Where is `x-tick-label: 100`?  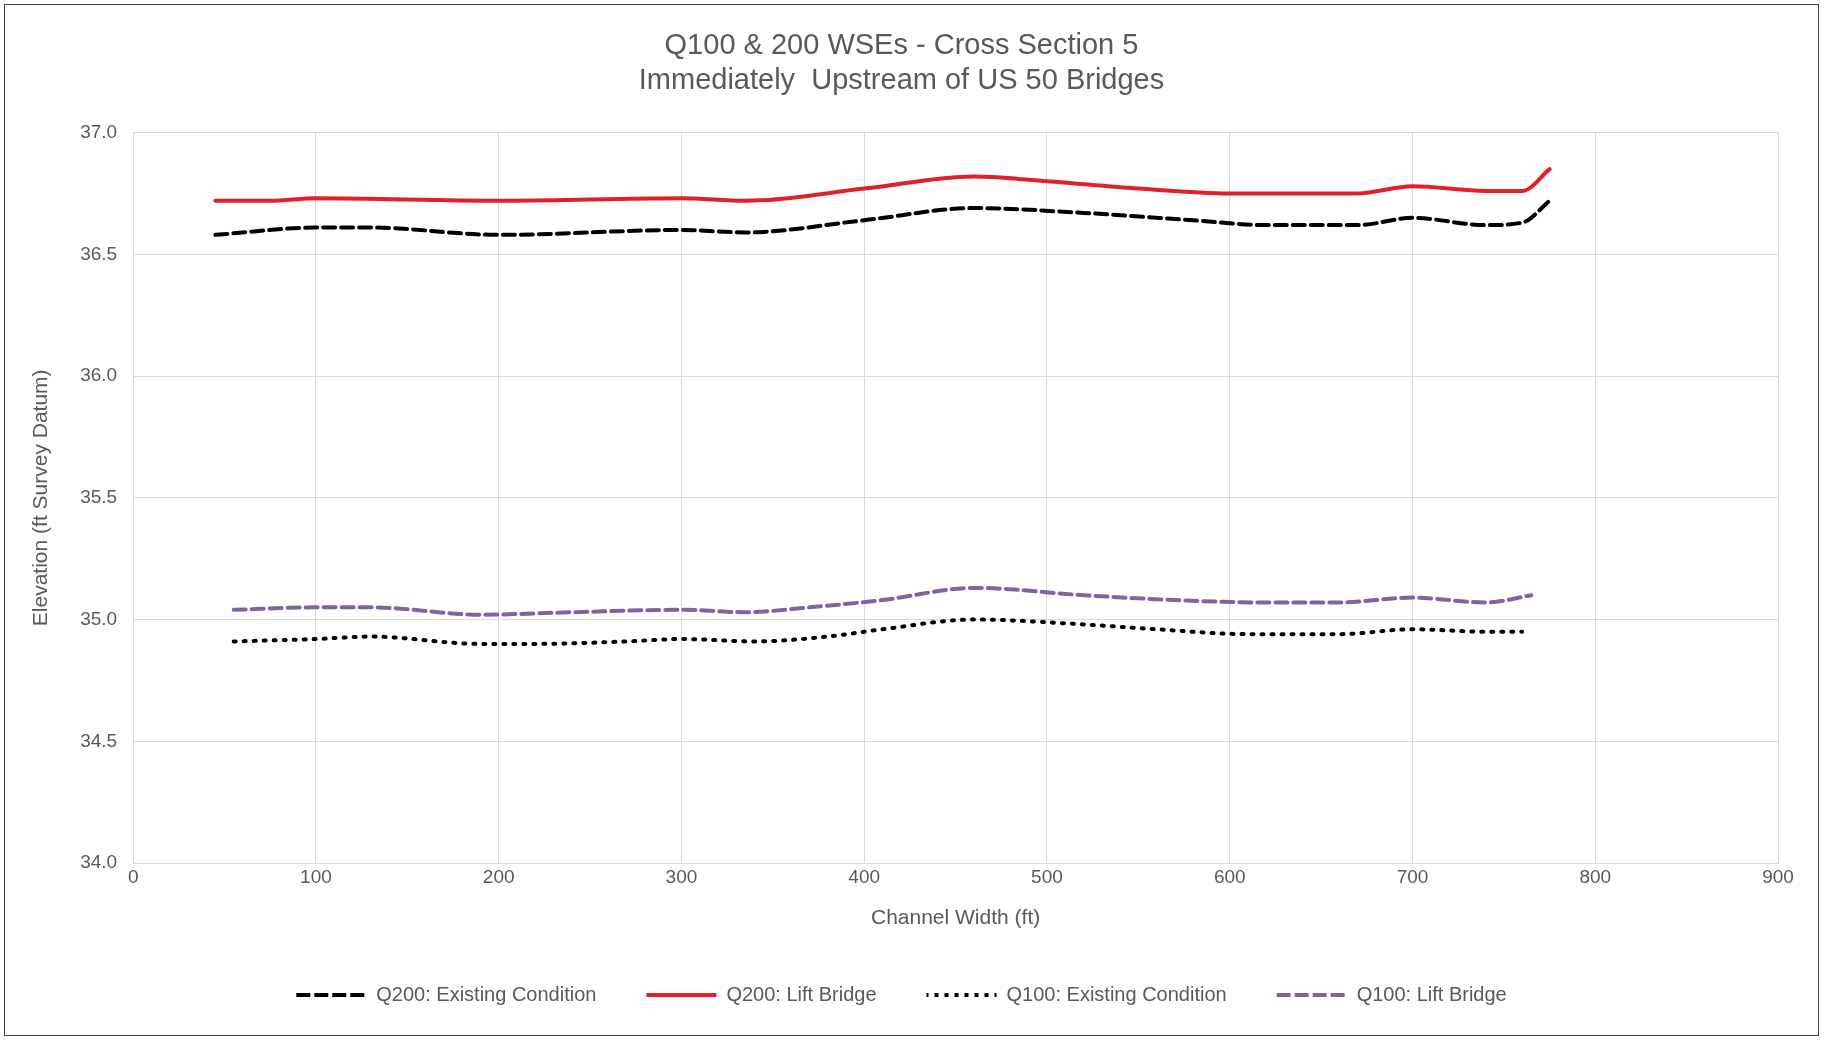
x-tick-label: 100 is located at coordinates (316, 876).